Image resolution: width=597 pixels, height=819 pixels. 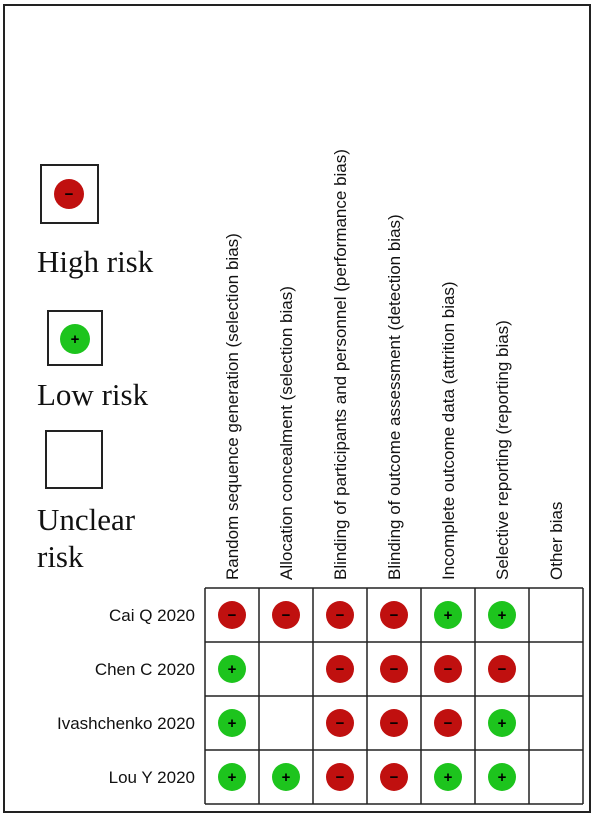 I want to click on study-label: Ivashchenko 2020, so click(x=126, y=723).